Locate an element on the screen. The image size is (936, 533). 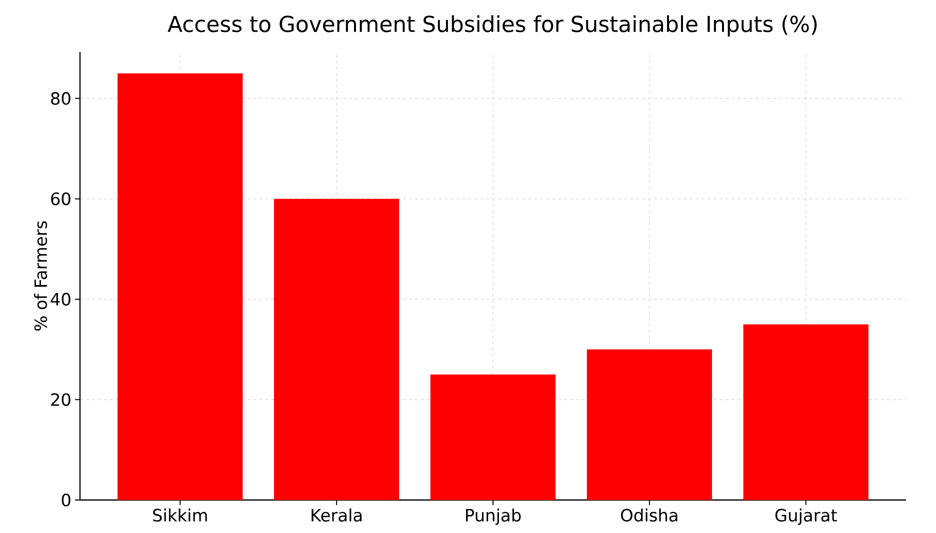
y-tick-label: 60 is located at coordinates (60, 199).